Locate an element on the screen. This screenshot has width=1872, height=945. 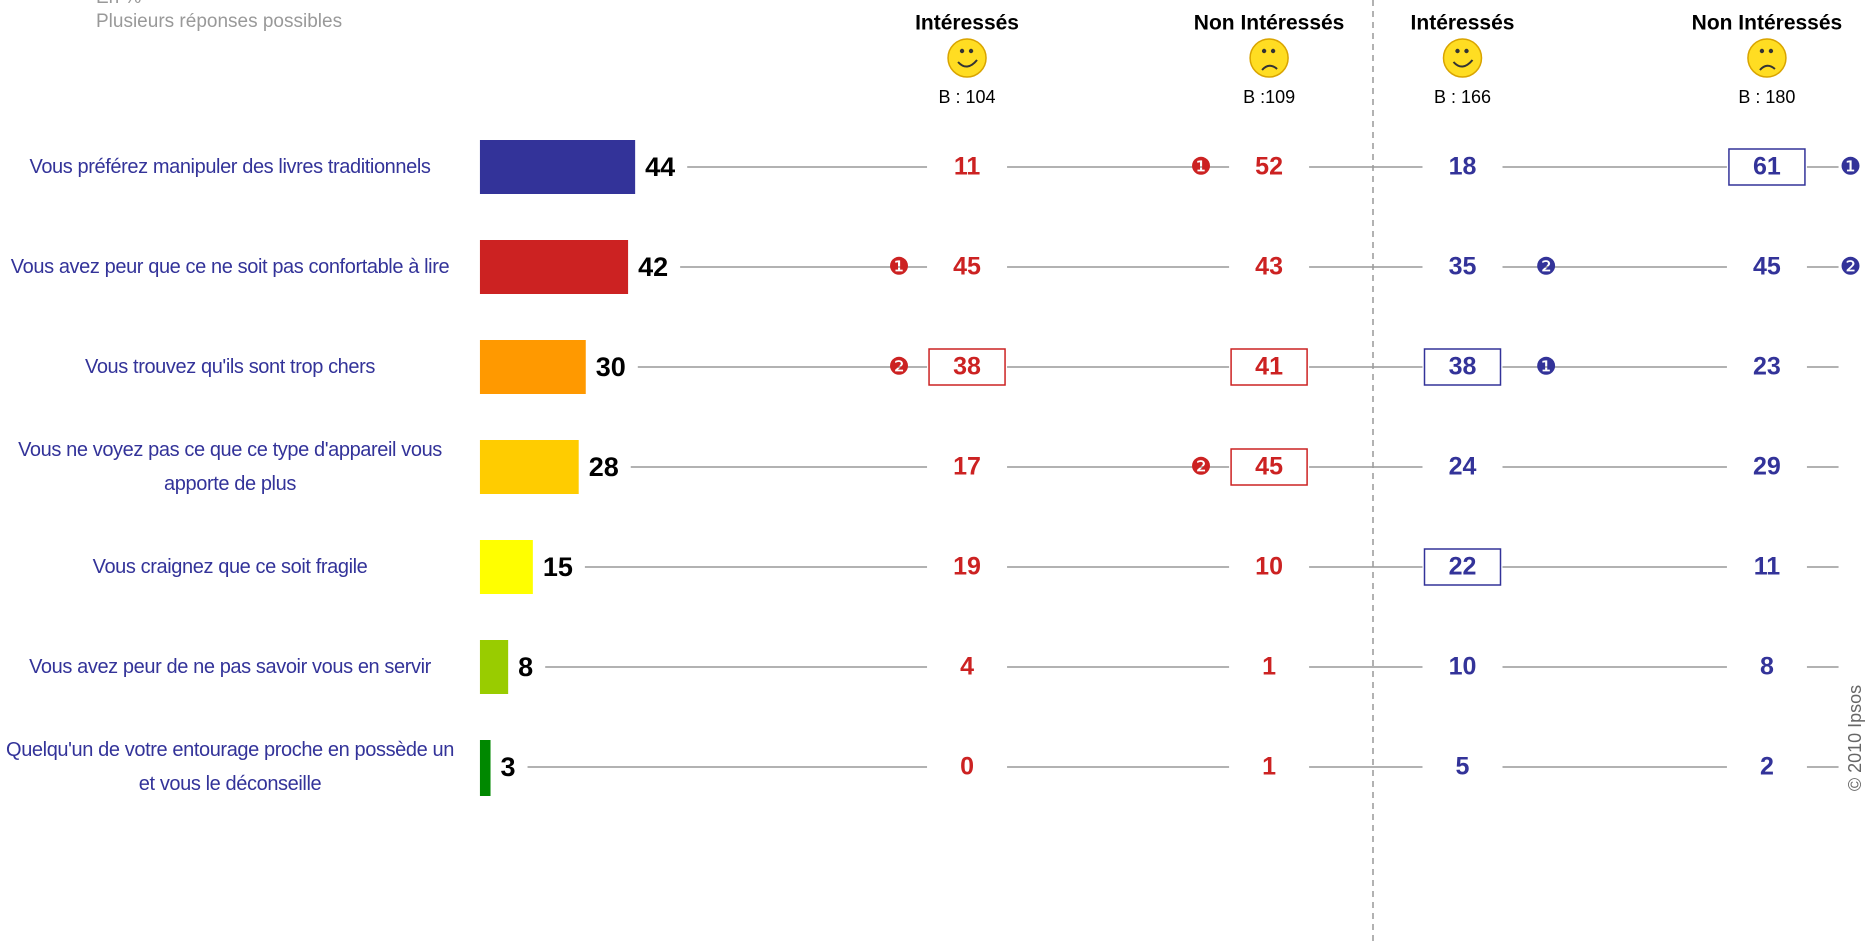
column-value: 22 is located at coordinates (1463, 567).